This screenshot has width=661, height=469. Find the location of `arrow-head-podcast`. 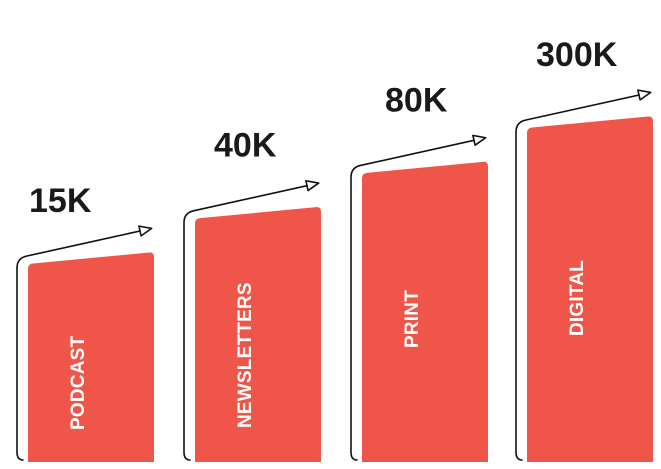

arrow-head-podcast is located at coordinates (145, 231).